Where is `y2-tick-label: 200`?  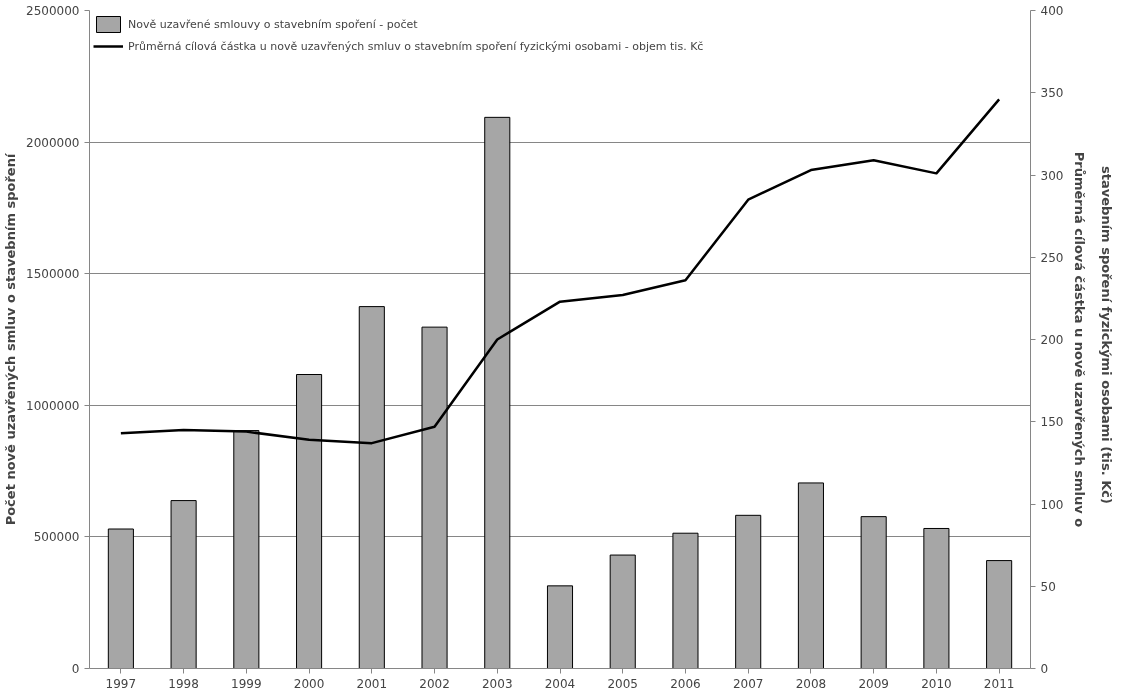 y2-tick-label: 200 is located at coordinates (1052, 340).